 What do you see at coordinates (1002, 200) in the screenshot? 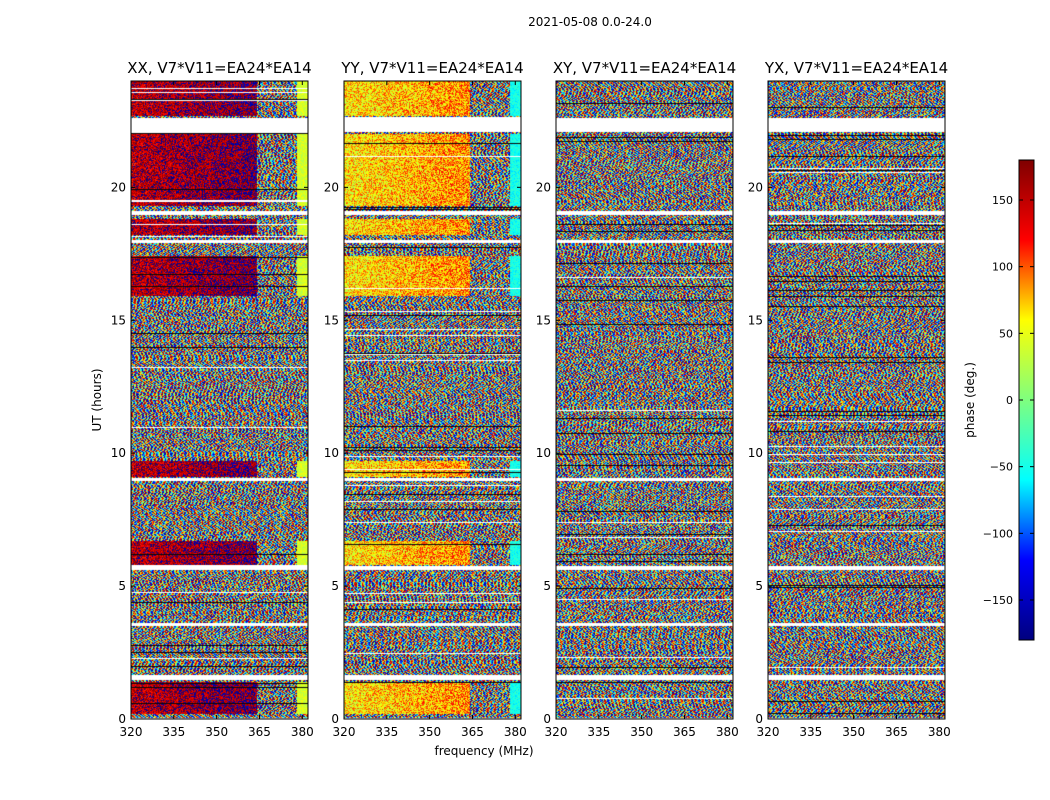
I see `colorbar-tick-label: 150` at bounding box center [1002, 200].